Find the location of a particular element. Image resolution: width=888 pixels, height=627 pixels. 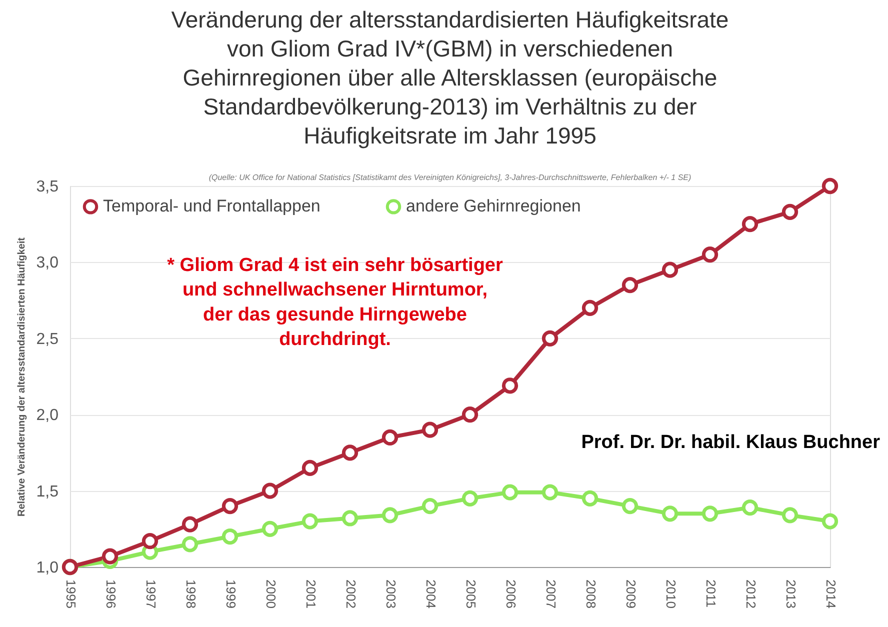

x-tick-label: 2009 is located at coordinates (631, 594).